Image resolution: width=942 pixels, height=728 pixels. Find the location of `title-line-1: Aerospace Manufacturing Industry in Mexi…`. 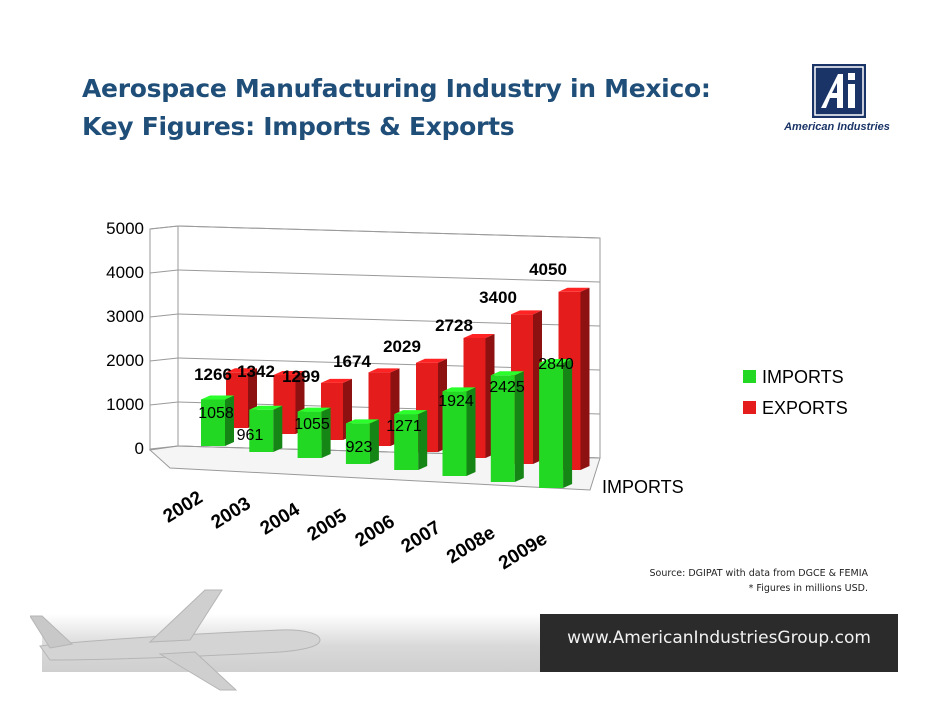

title-line-1: Aerospace Manufacturing Industry in Mexi… is located at coordinates (396, 88).